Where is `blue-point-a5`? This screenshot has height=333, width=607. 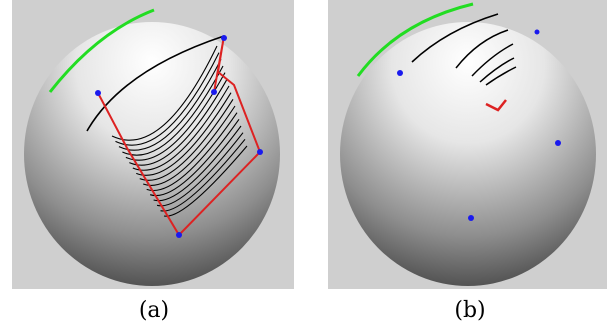
blue-point-a5 is located at coordinates (179, 235).